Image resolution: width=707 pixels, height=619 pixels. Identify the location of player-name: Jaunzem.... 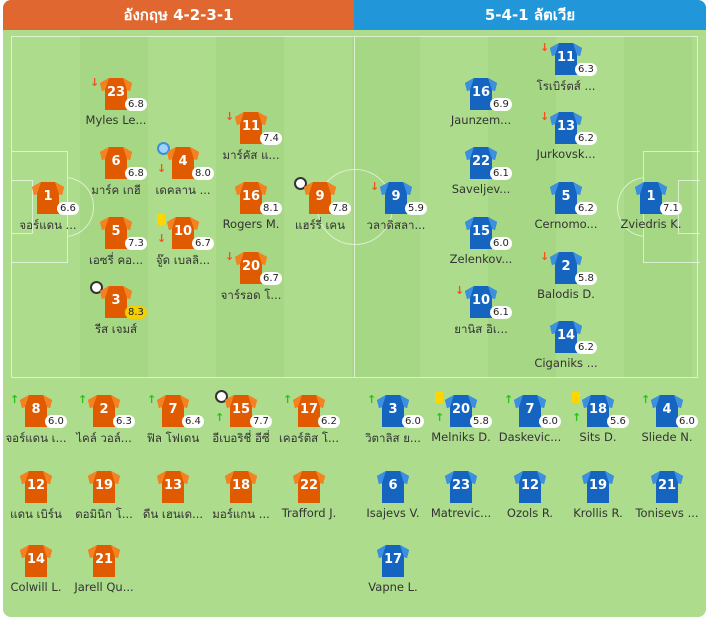
(481, 120).